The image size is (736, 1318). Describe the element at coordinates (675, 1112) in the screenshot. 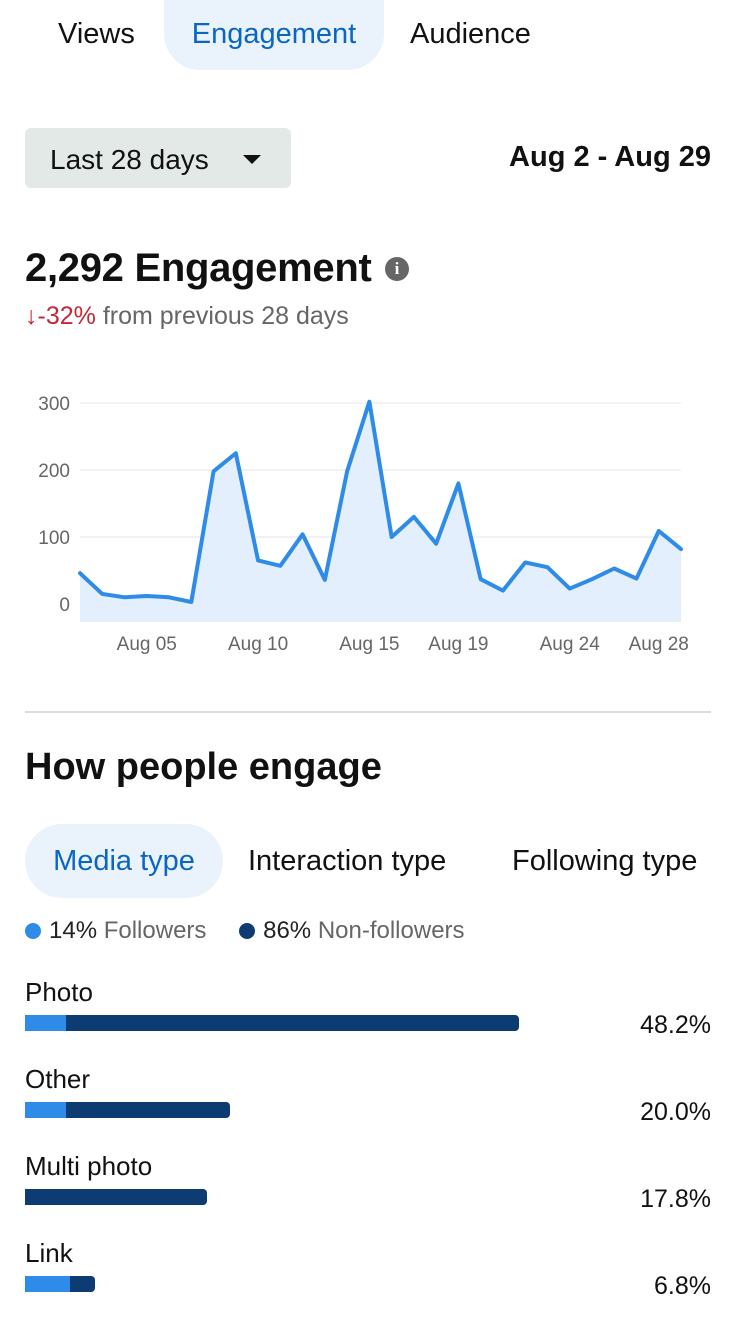

I see `row-pct: 20.0%` at that location.